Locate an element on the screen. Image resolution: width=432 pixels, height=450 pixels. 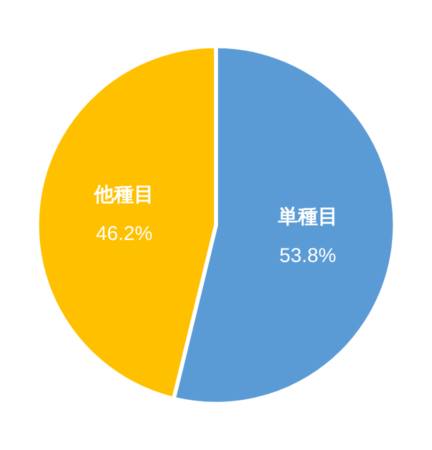
data-label: 46.2% is located at coordinates (124, 233).